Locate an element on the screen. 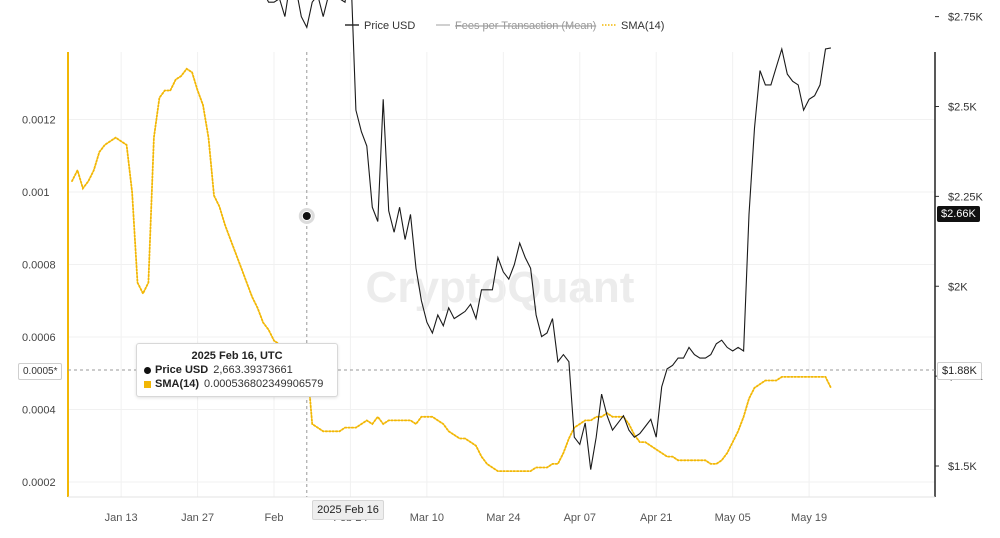  x-tick-label: May 05 is located at coordinates (733, 518).